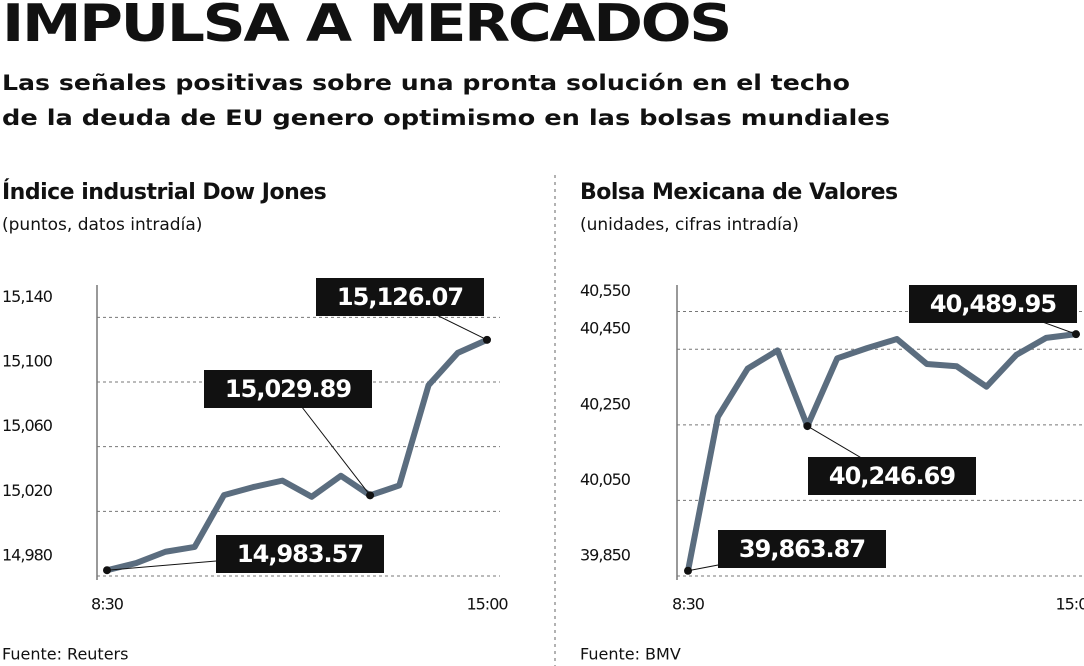 Image resolution: width=1084 pixels, height=666 pixels. What do you see at coordinates (605, 555) in the screenshot?
I see `y-tick-label: 39,850` at bounding box center [605, 555].